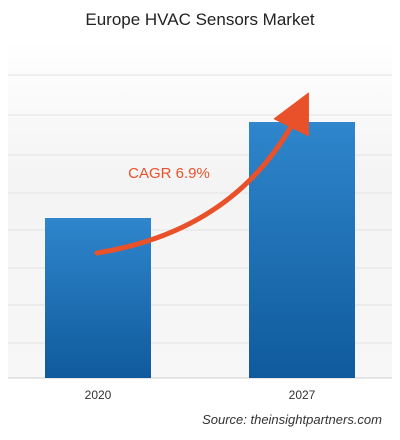 The image size is (400, 440). What do you see at coordinates (302, 395) in the screenshot?
I see `x-tick-label-2027: 2027` at bounding box center [302, 395].